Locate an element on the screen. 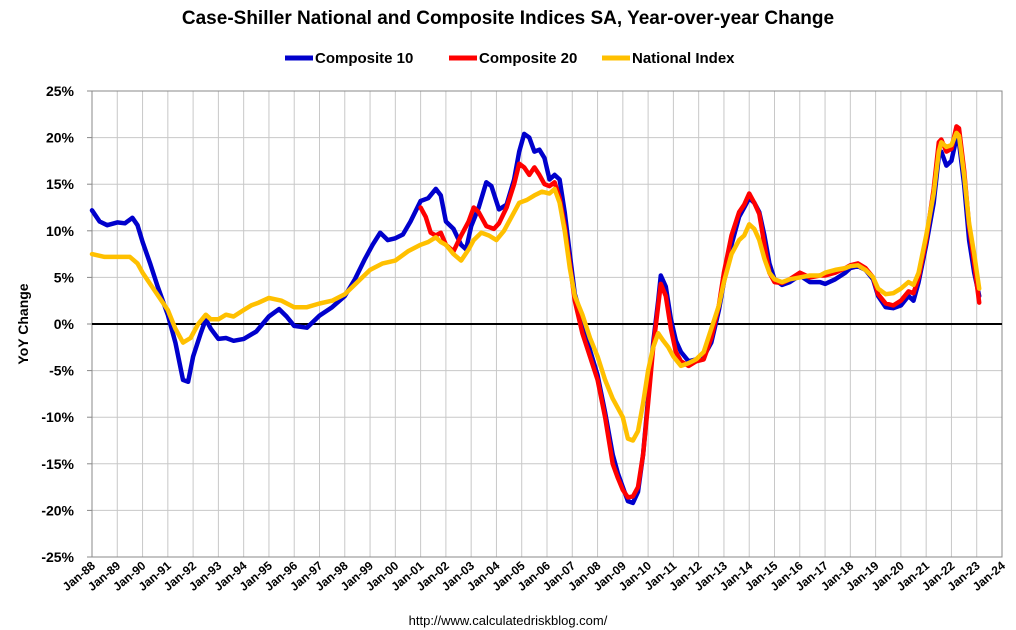  y-tick-label: -5% is located at coordinates (61, 371).